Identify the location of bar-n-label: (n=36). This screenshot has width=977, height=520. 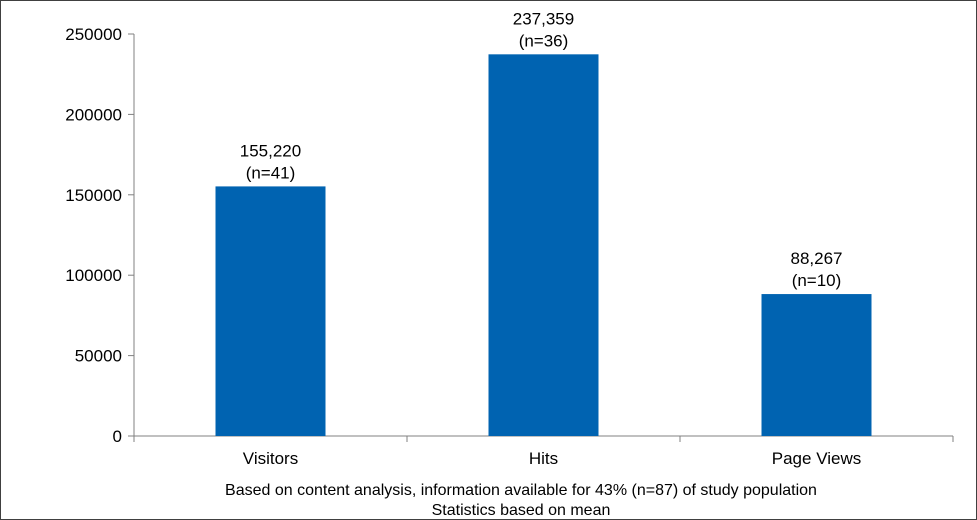
(544, 40).